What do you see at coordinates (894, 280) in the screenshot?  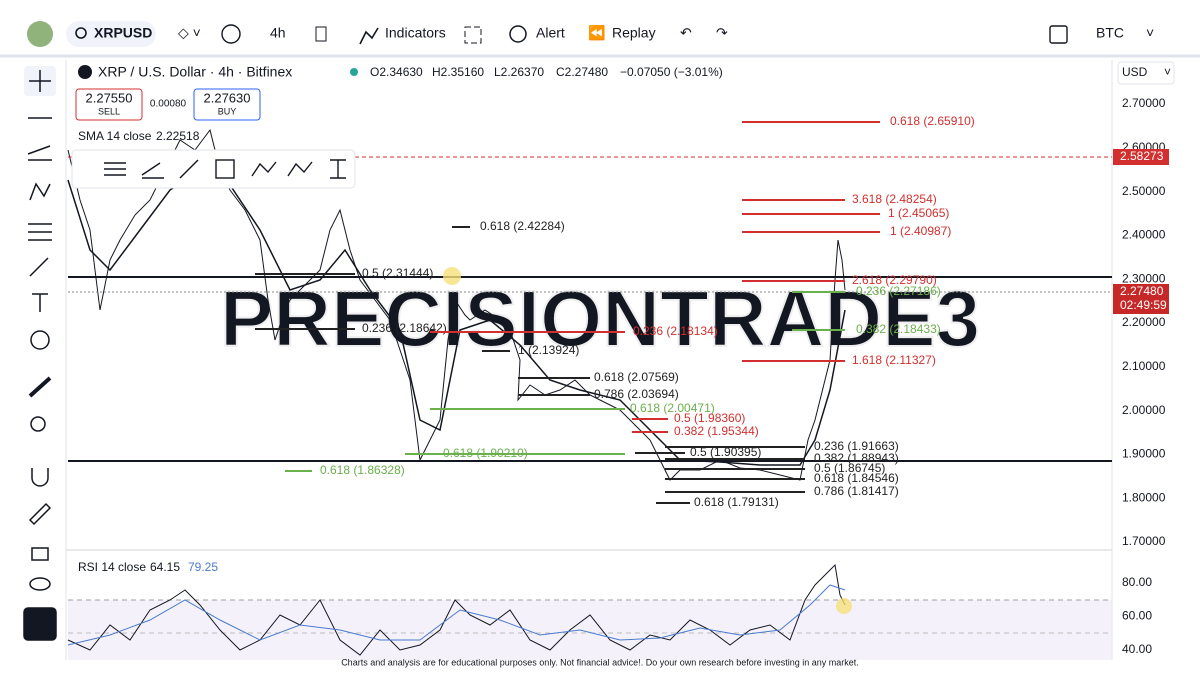 I see `fib-label: 2.618 (2.29790)` at bounding box center [894, 280].